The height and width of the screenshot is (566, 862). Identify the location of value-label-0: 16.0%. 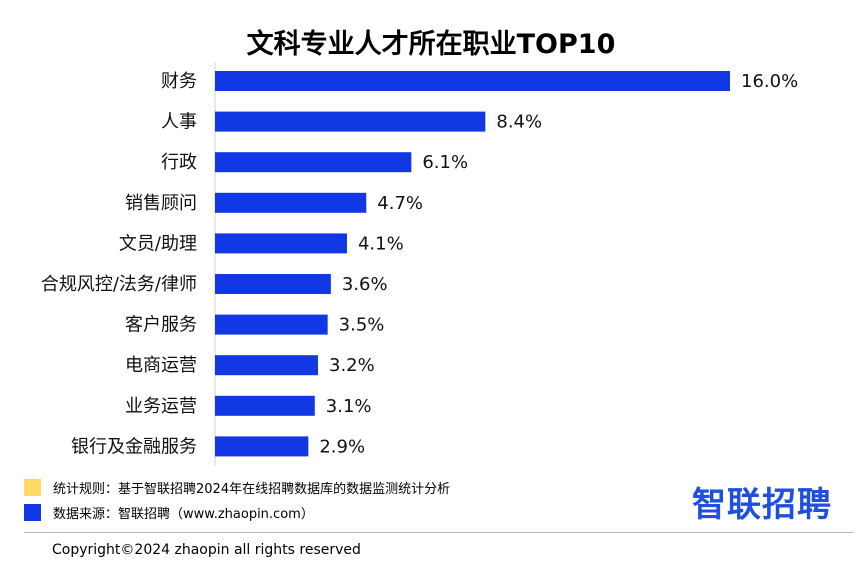
(769, 81).